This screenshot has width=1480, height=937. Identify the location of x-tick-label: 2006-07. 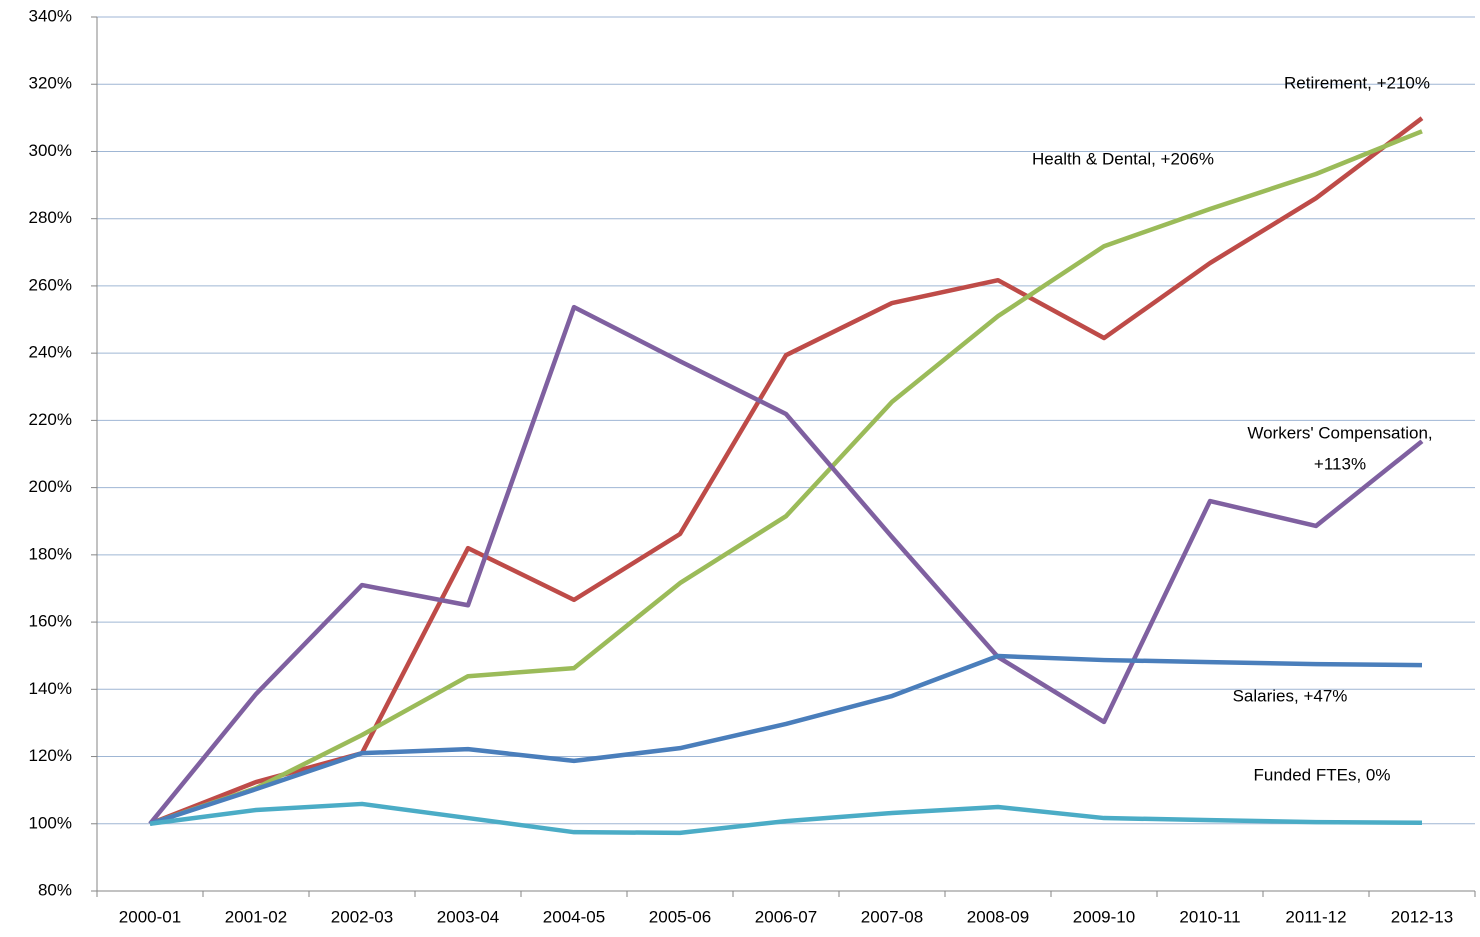
(786, 916).